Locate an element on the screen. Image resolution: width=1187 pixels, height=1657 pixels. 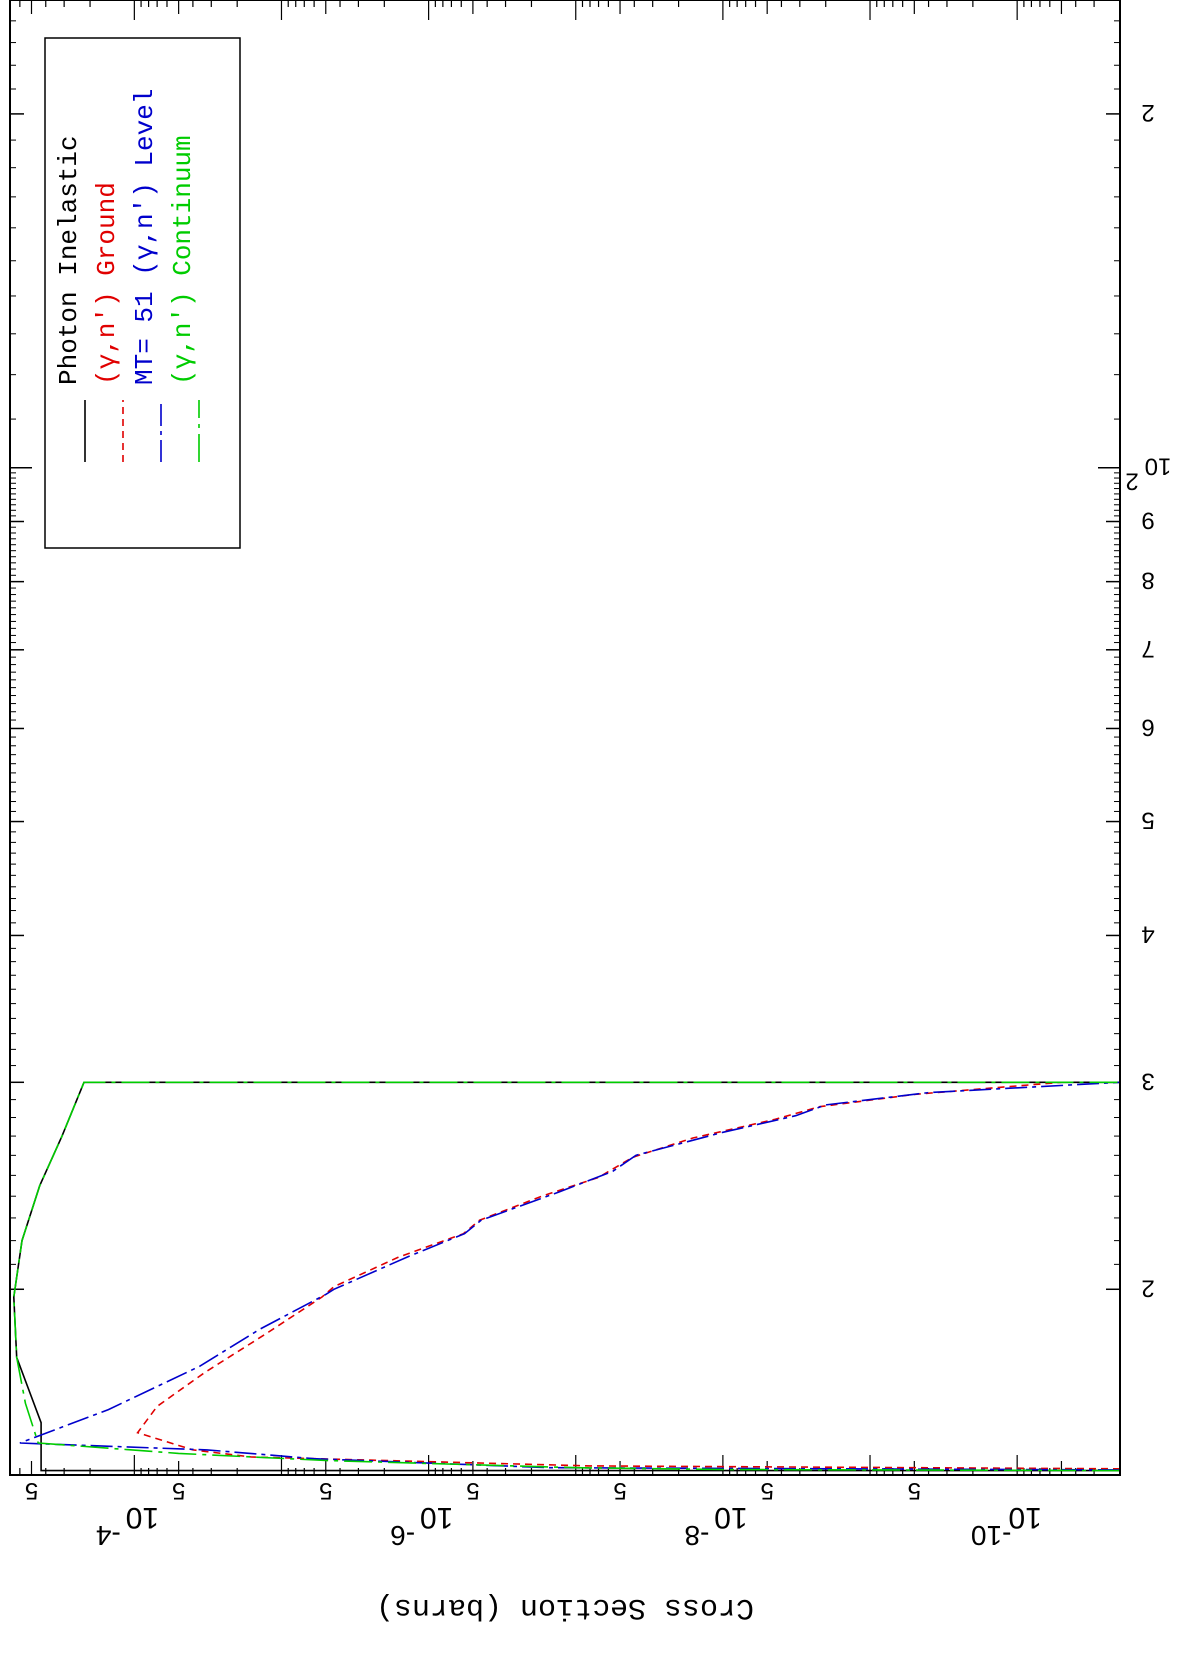
legend-entry: MT= 51 (γ,n') Level is located at coordinates (146, 275).